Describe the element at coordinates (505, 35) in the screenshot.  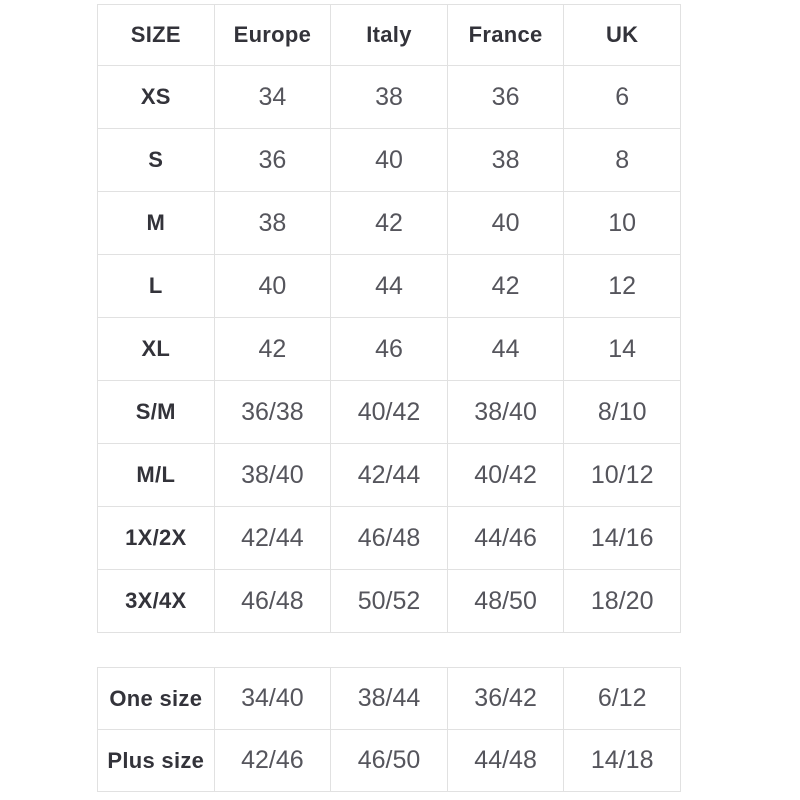
I see `header-cell-france: France` at that location.